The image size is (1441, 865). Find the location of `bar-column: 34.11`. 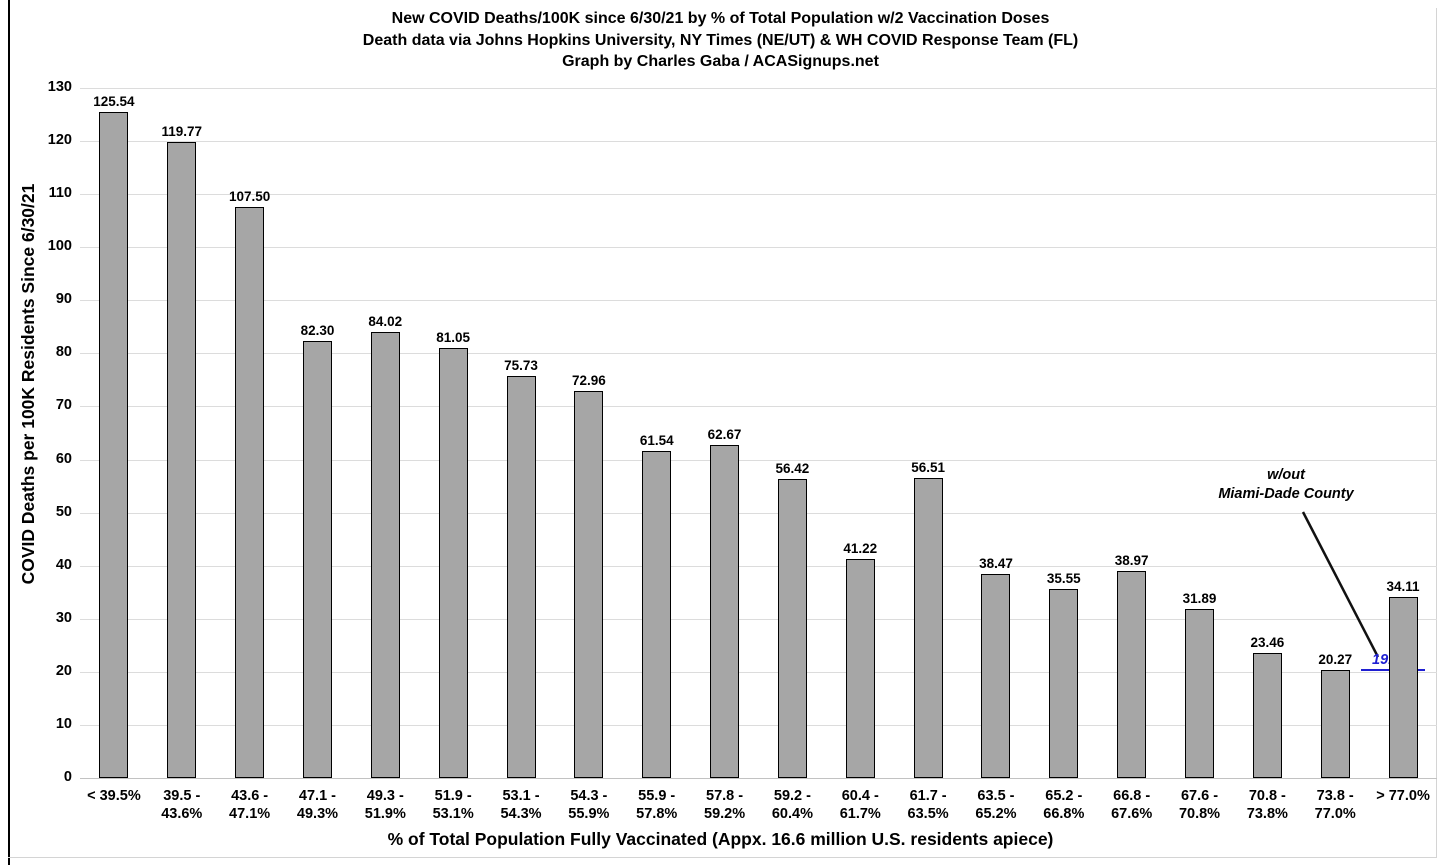

bar-column: 34.11 is located at coordinates (1403, 433).